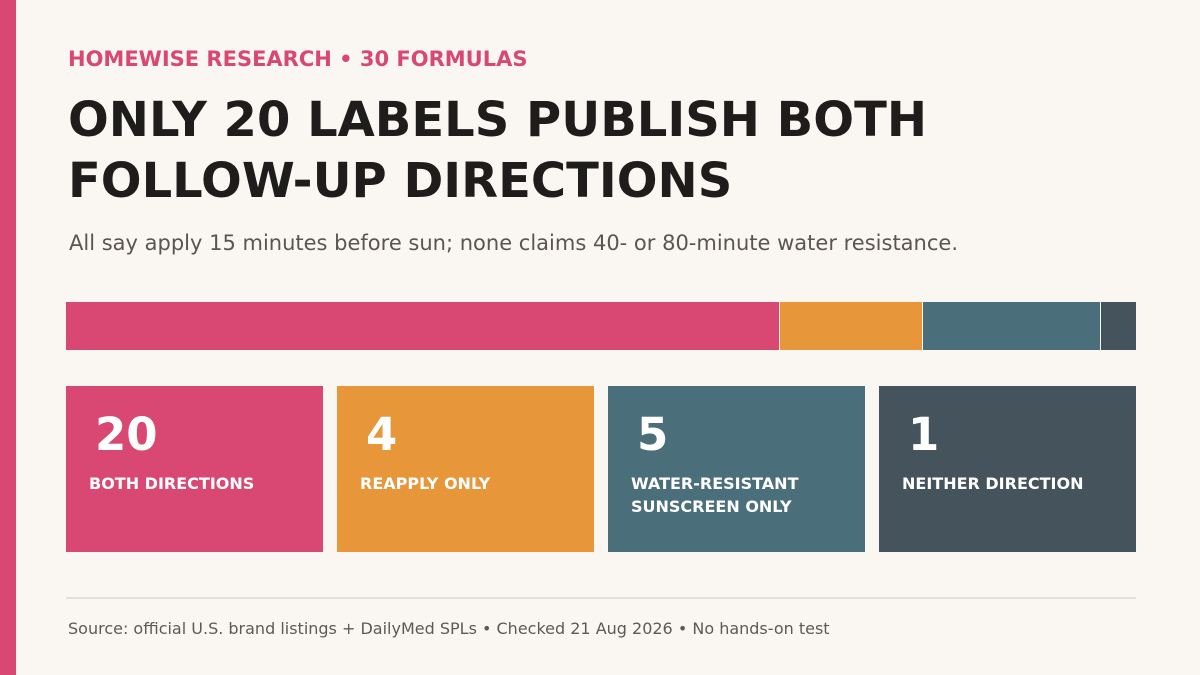 The image size is (1200, 675). I want to click on bar-segment-neither, so click(1118, 326).